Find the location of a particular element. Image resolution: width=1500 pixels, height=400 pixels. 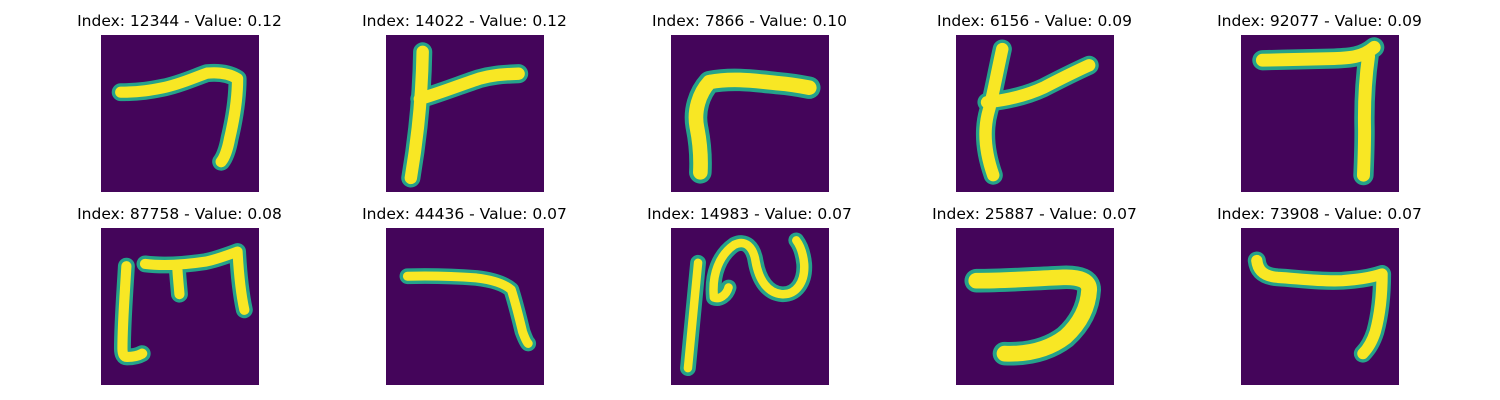

image-panel-2: Index: 14022 - Value: 0.12 is located at coordinates (464, 106).